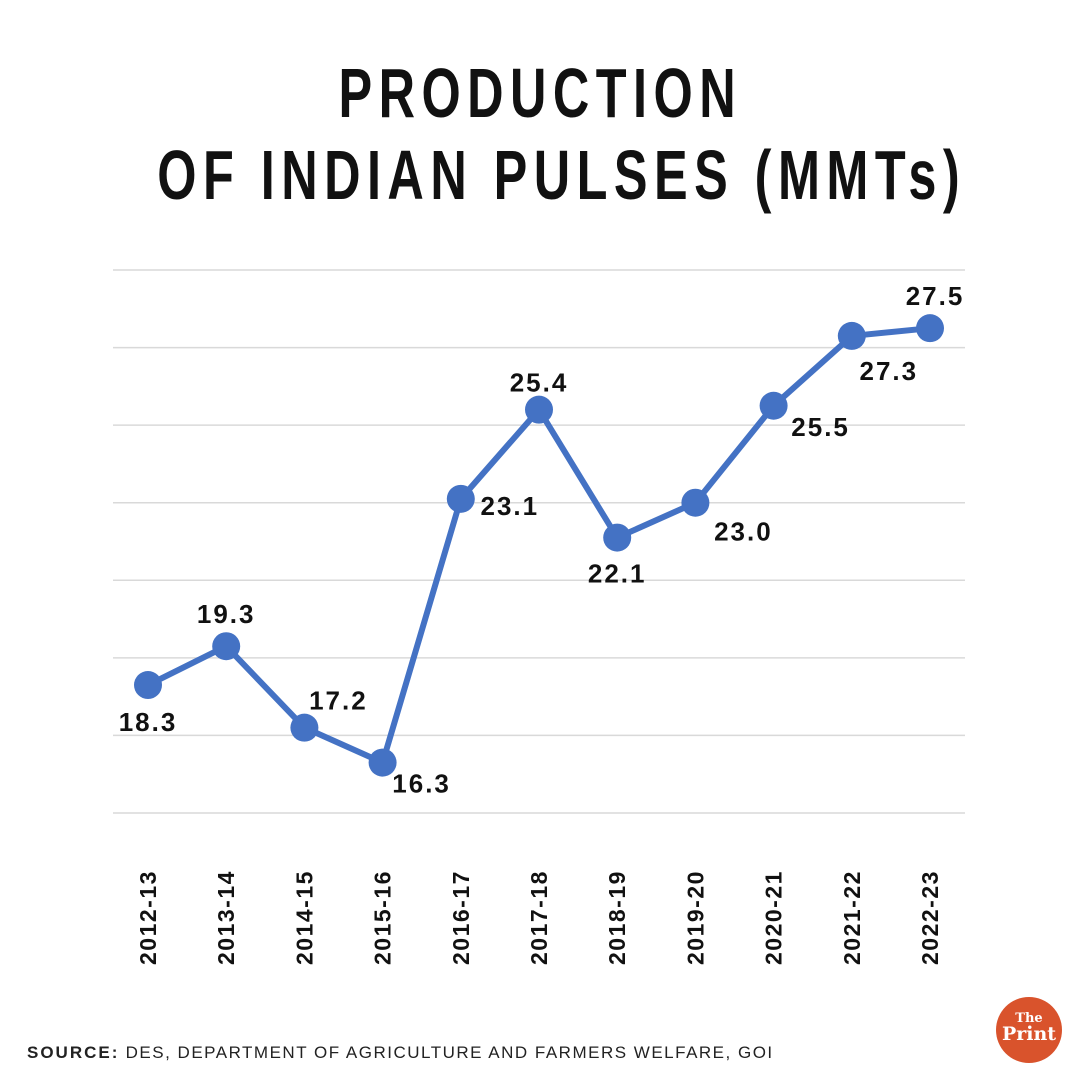  What do you see at coordinates (539, 383) in the screenshot?
I see `data-label: 25.4` at bounding box center [539, 383].